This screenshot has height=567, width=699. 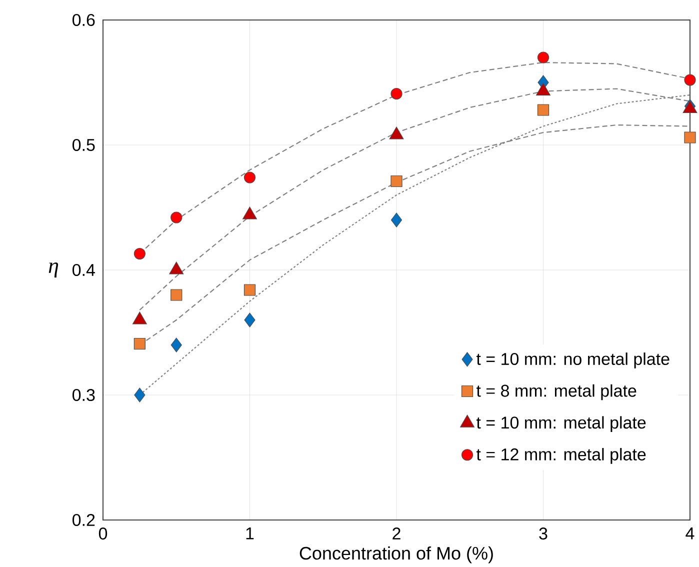 What do you see at coordinates (561, 424) in the screenshot?
I see `legend-label: t = 10 mm: metal plate` at bounding box center [561, 424].